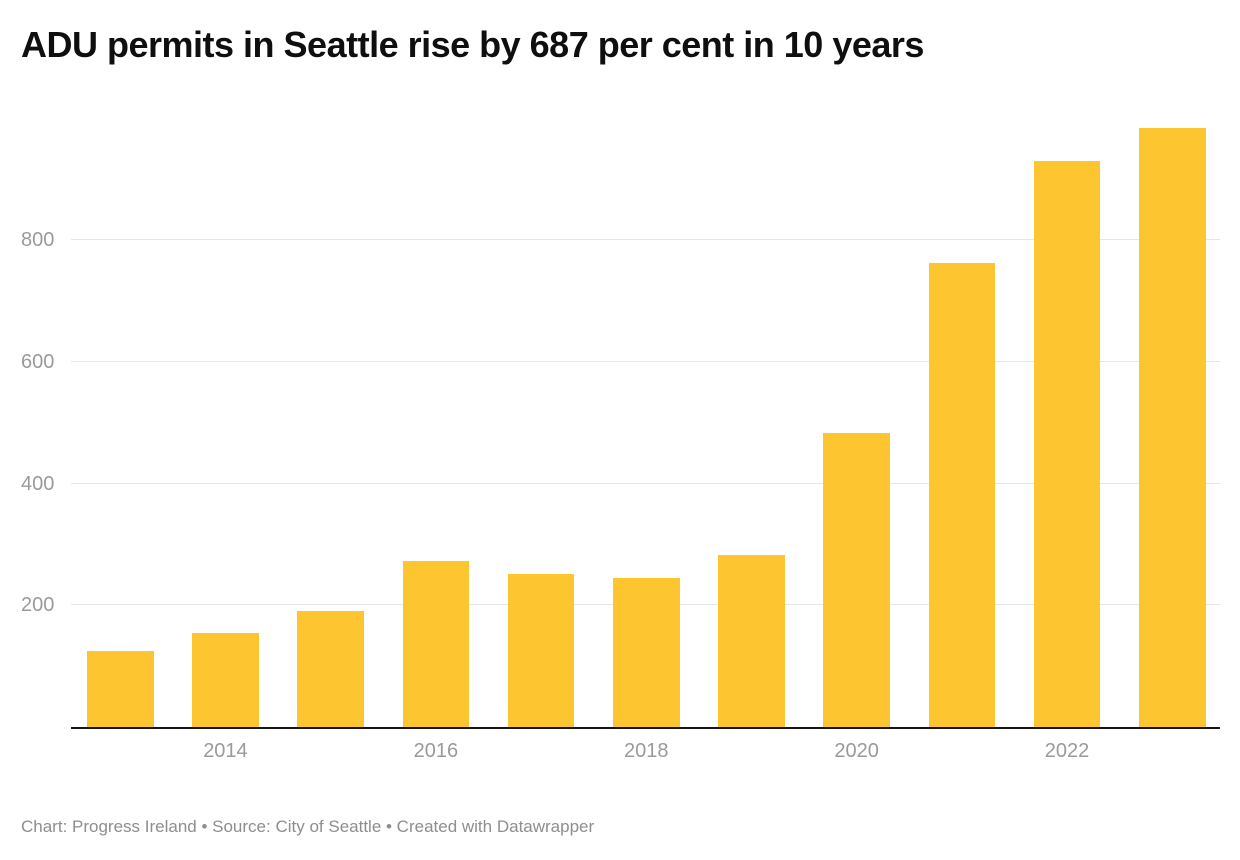 This screenshot has width=1240, height=860. Describe the element at coordinates (436, 751) in the screenshot. I see `x-tick-label-2016: 2016` at that location.